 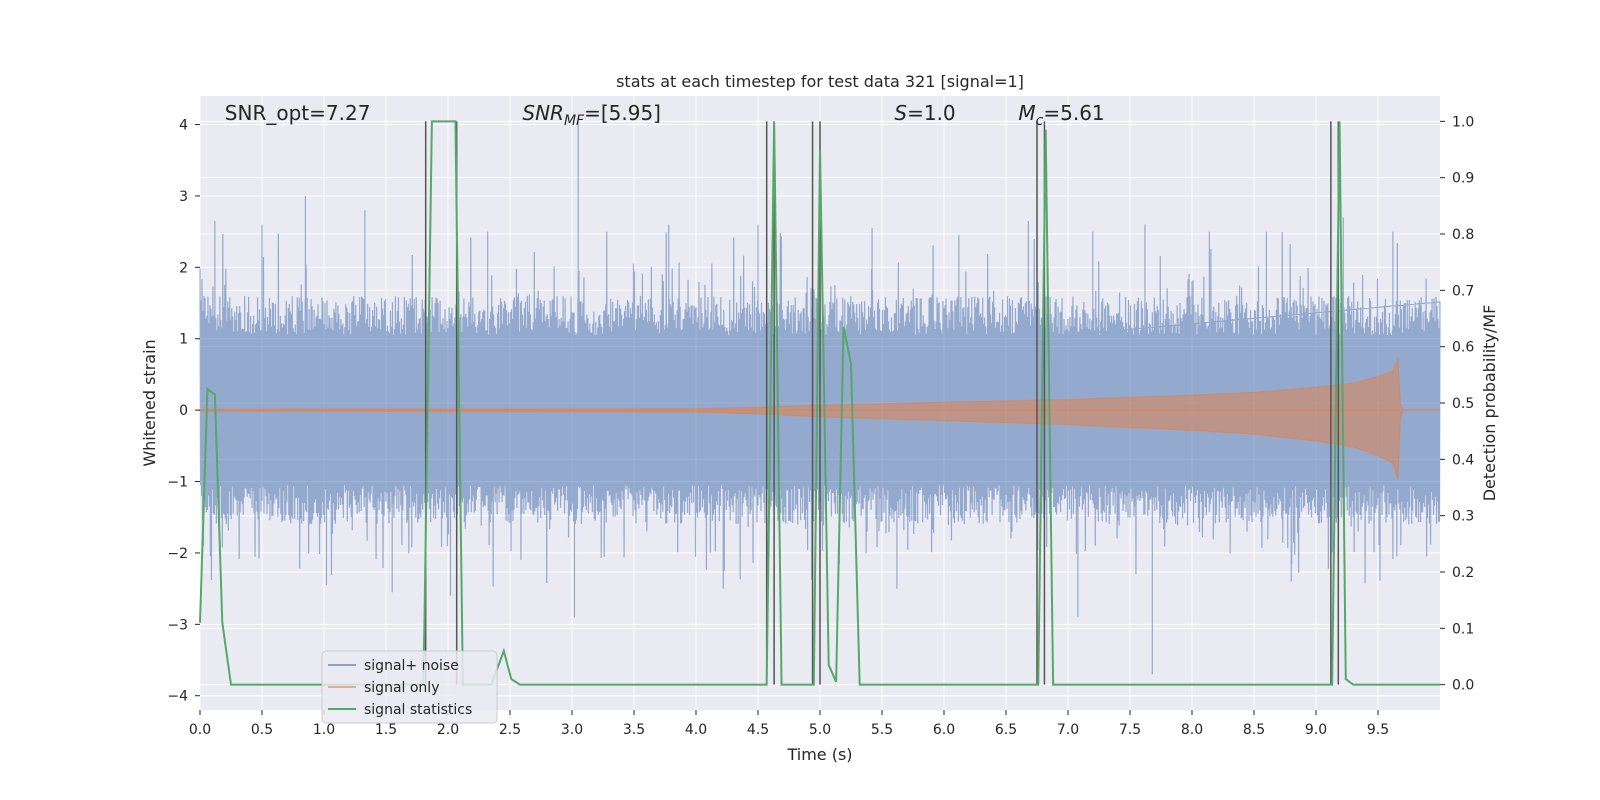 What do you see at coordinates (665, 115) in the screenshot?
I see `annotations: SNR_opt=7.27 SNRMF=[5.95] S=1.0 Mc=5.61` at bounding box center [665, 115].